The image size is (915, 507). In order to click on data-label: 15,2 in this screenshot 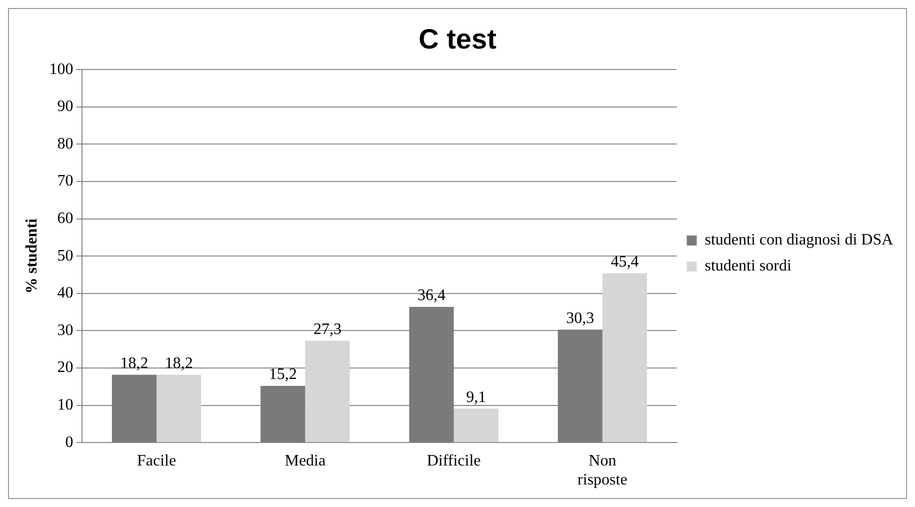, I will do `click(282, 375)`.